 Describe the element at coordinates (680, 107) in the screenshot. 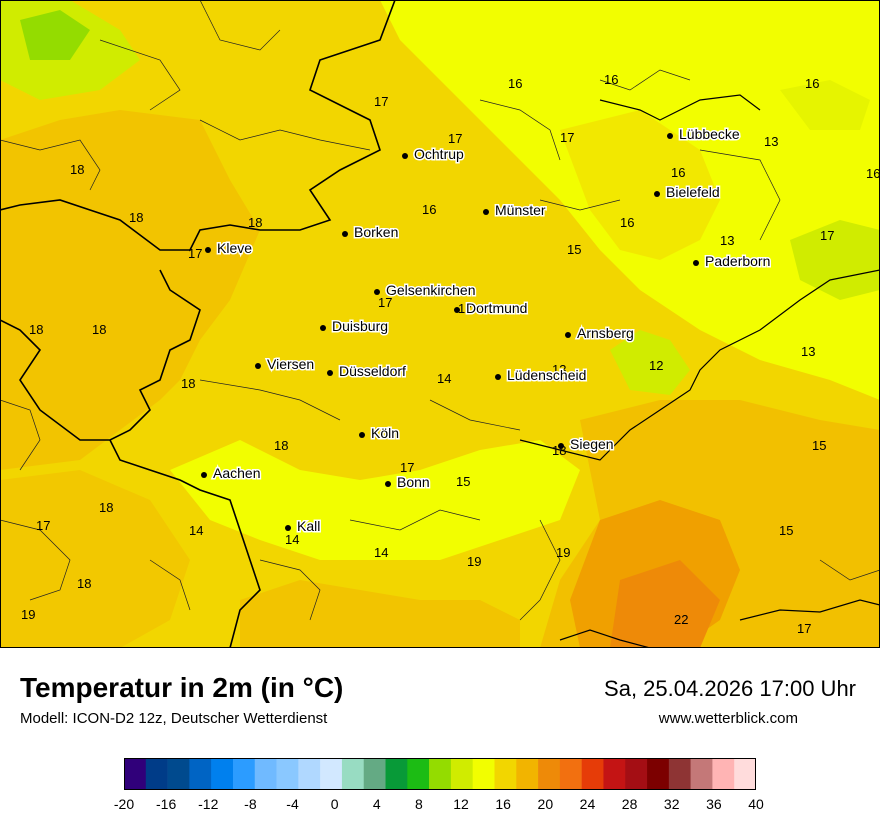

I see `state-border-ni` at that location.